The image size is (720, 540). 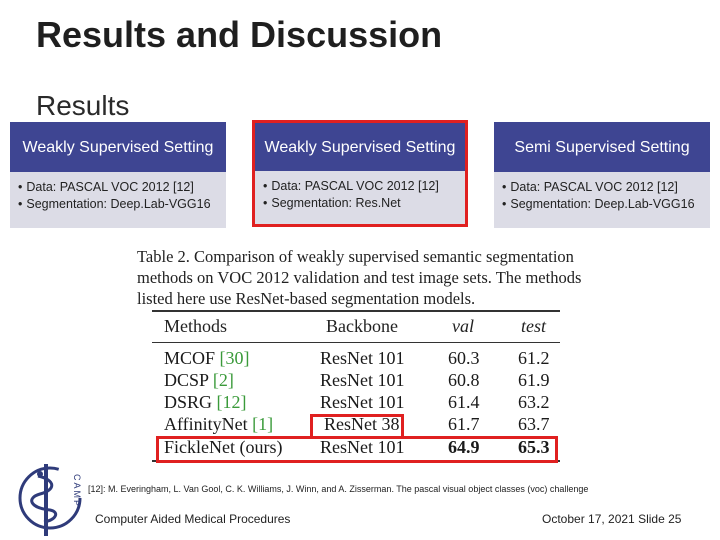 What do you see at coordinates (534, 380) in the screenshot?
I see `test-cell: 61.9` at bounding box center [534, 380].